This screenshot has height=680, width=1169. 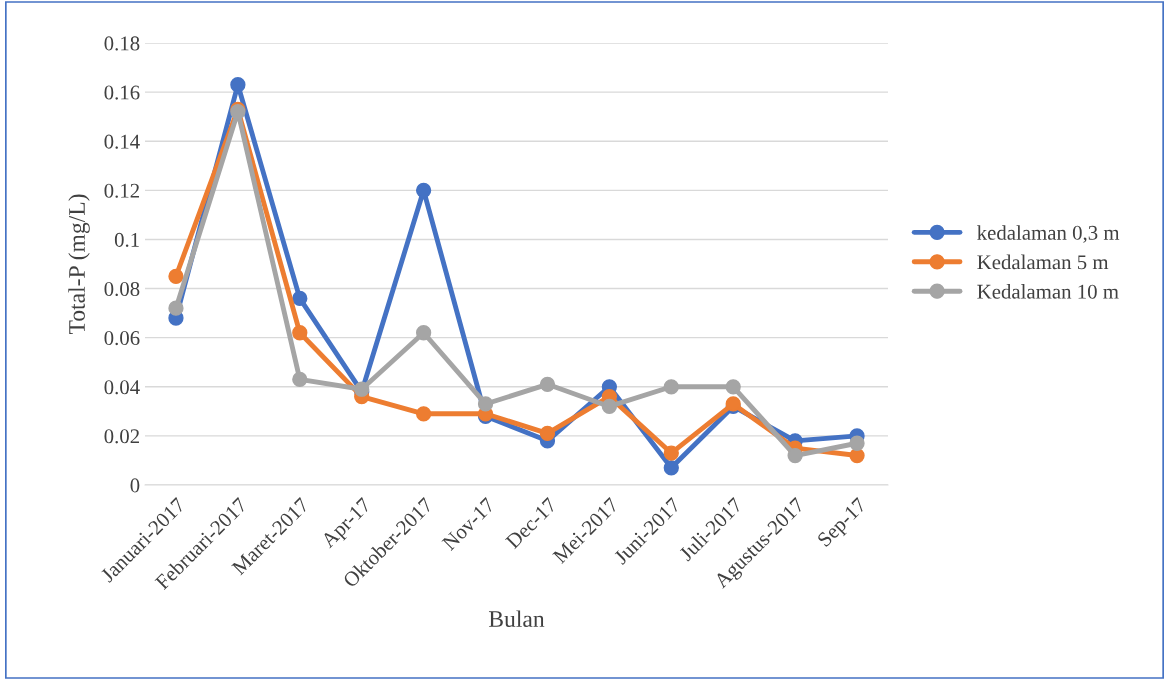 I want to click on y-tick-label: 0, so click(x=135, y=485).